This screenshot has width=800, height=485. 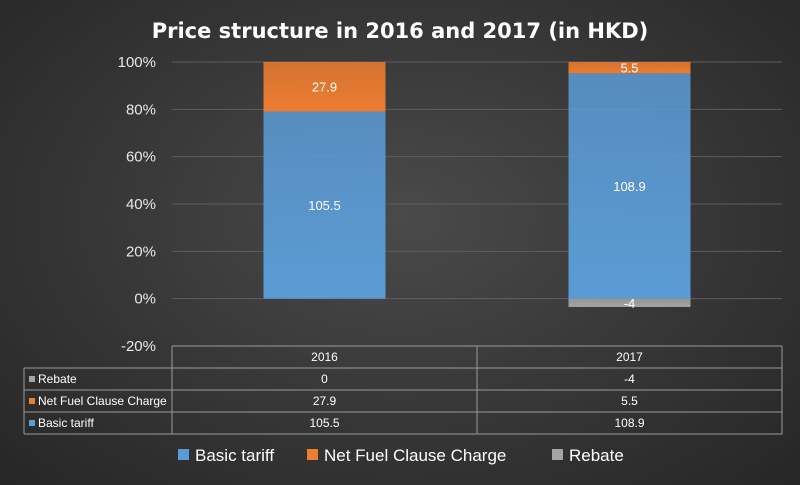 What do you see at coordinates (183, 454) in the screenshot?
I see `legend-swatch-basic-tariff` at bounding box center [183, 454].